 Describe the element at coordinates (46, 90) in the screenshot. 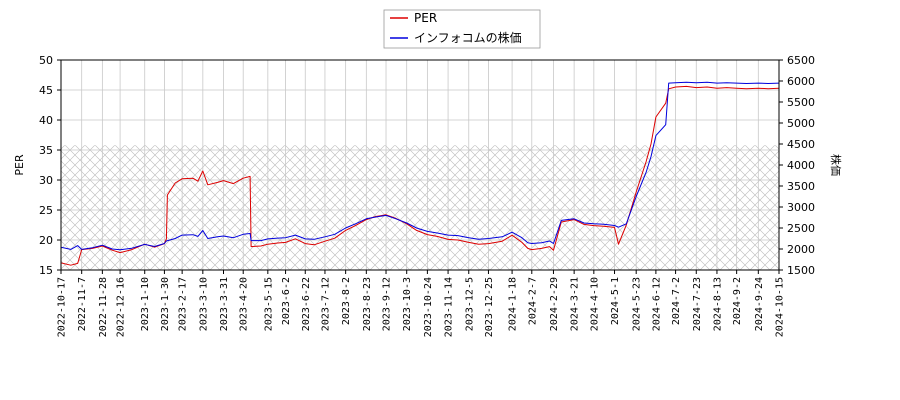

I see `left-tick-label: 45` at that location.